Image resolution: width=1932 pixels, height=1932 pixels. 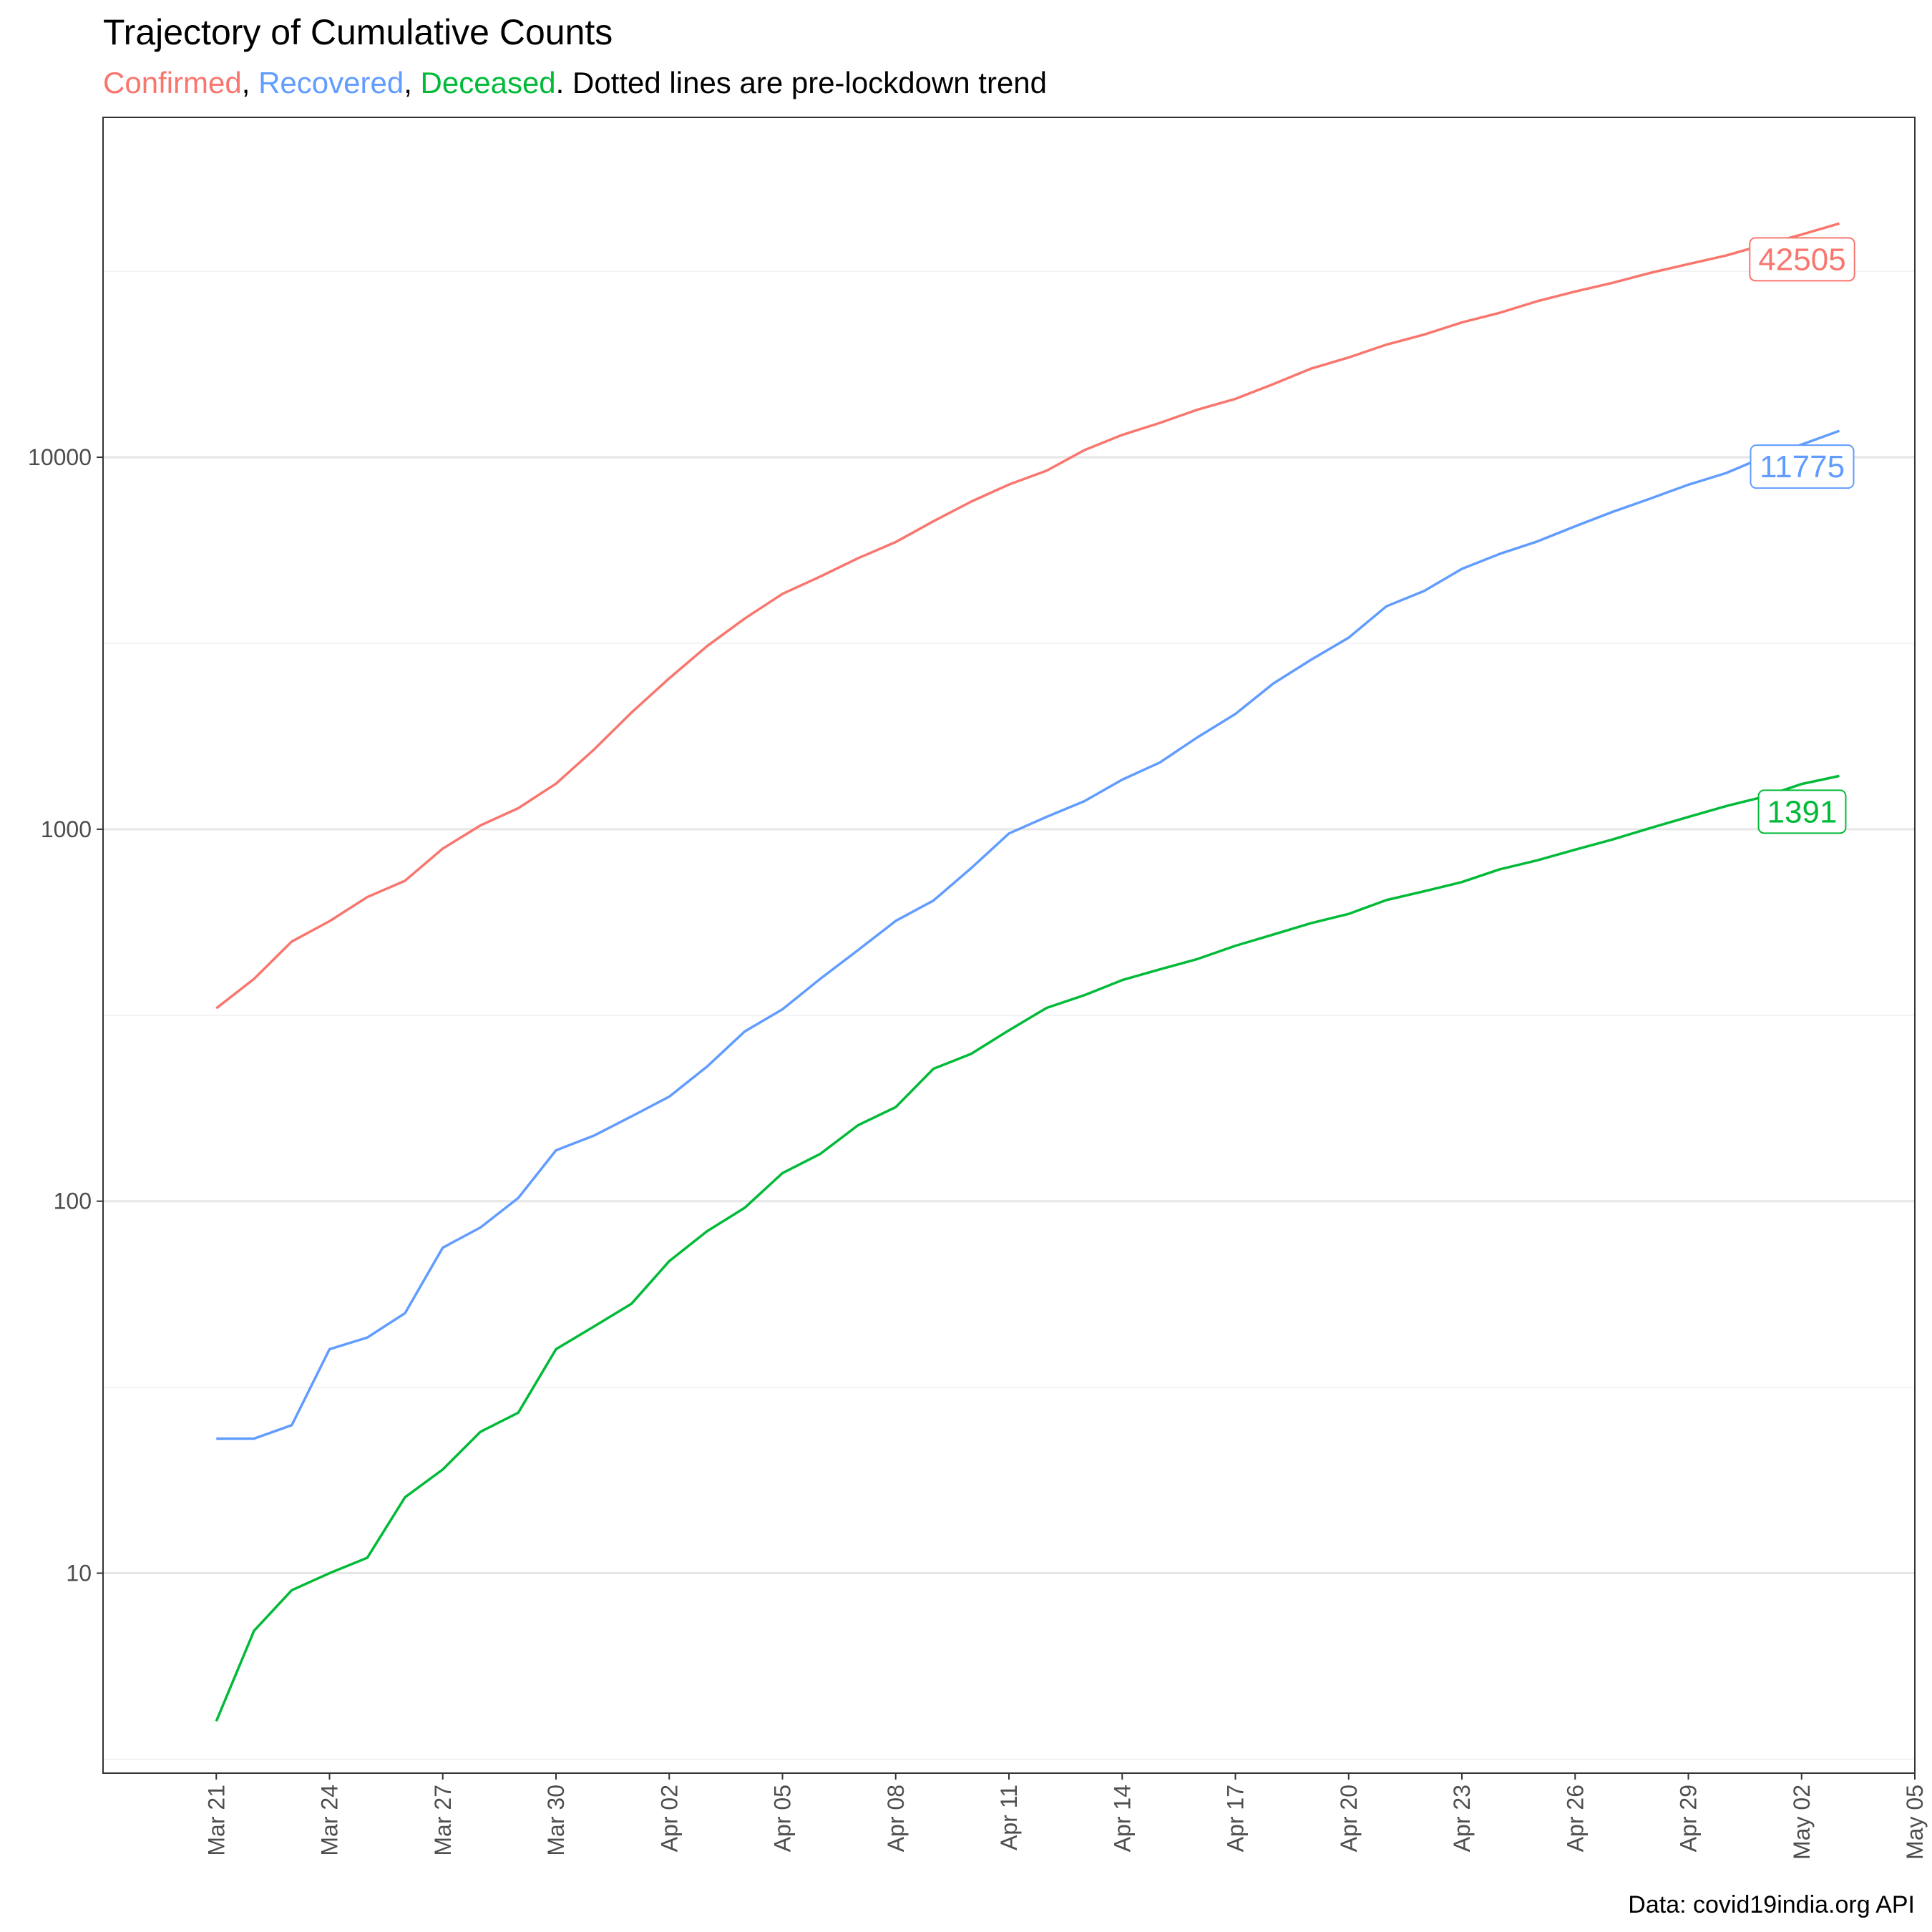 What do you see at coordinates (1915, 1822) in the screenshot?
I see `x-tick-label: May 05` at bounding box center [1915, 1822].